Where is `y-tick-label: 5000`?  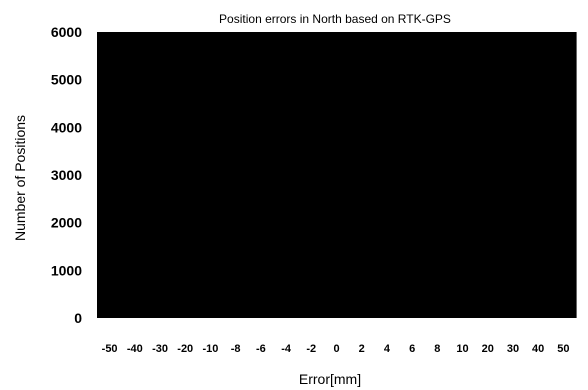
y-tick-label: 5000 is located at coordinates (66, 80).